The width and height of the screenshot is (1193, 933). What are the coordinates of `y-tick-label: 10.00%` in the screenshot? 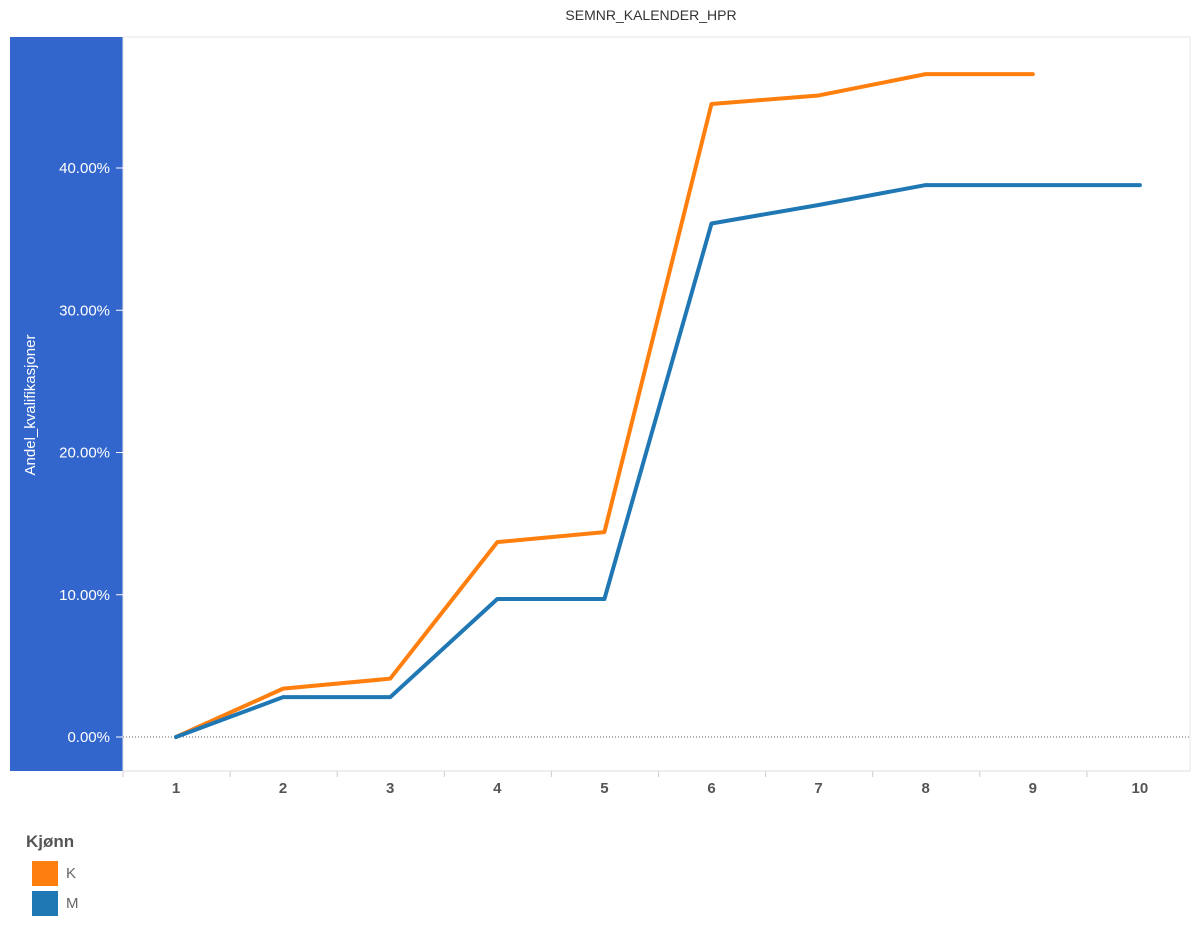 It's located at (84, 595).